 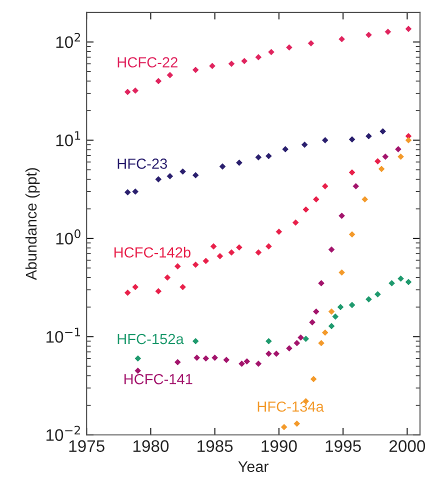 I want to click on series-label: HFC-23, so click(x=143, y=163).